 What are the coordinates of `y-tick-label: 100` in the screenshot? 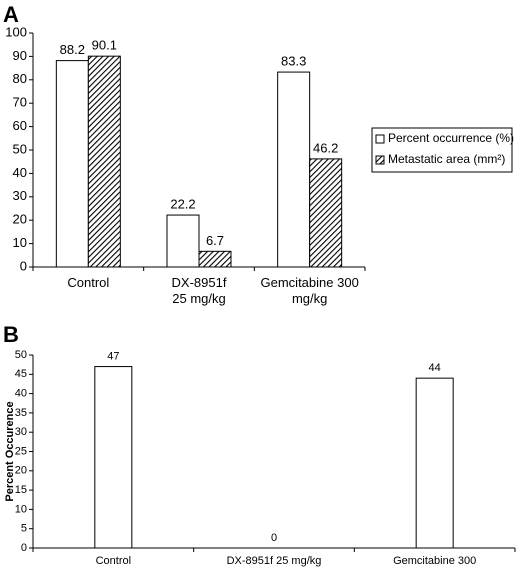 It's located at (16, 31).